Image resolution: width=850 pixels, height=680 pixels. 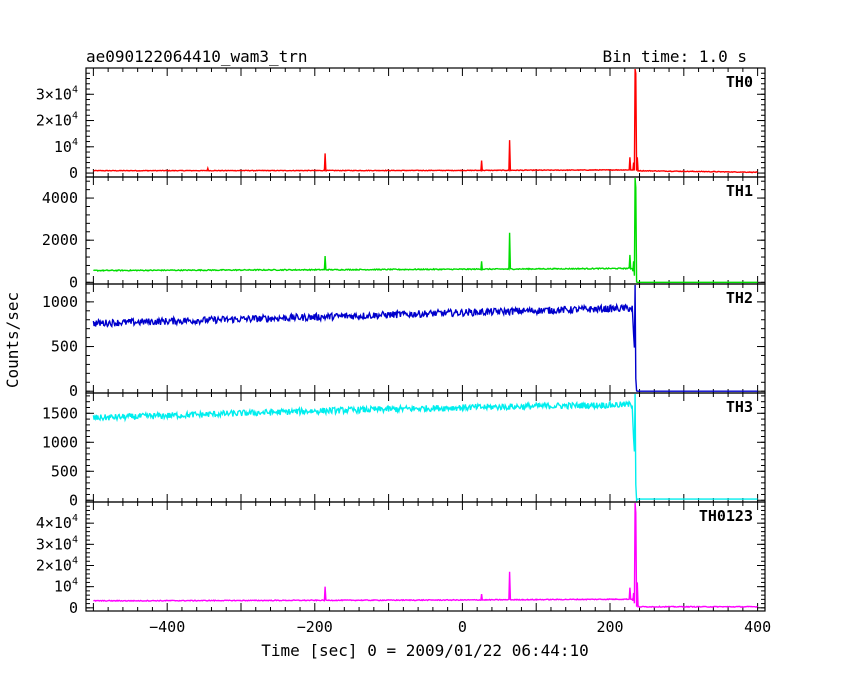 I want to click on panel-th2: 0 500 1000 TH2, so click(x=404, y=341).